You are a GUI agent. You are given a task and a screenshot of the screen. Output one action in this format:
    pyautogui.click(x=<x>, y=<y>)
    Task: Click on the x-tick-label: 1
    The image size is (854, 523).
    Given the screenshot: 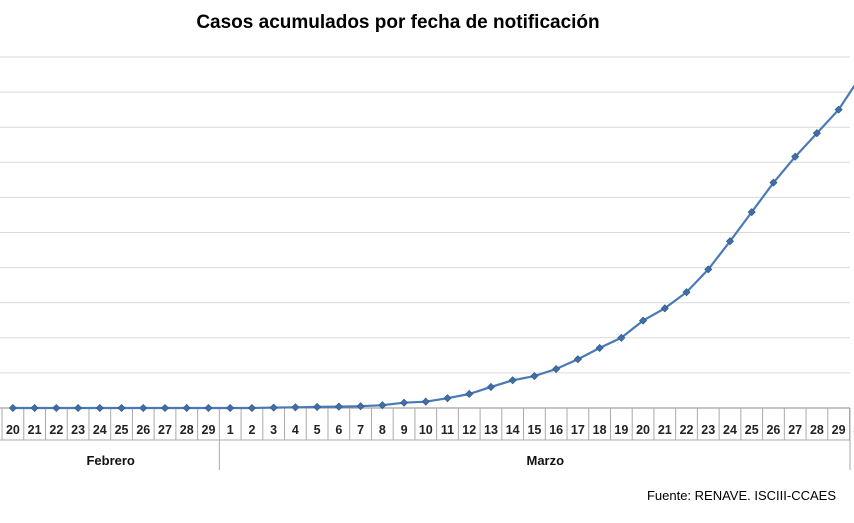 What is the action you would take?
    pyautogui.click(x=230, y=430)
    